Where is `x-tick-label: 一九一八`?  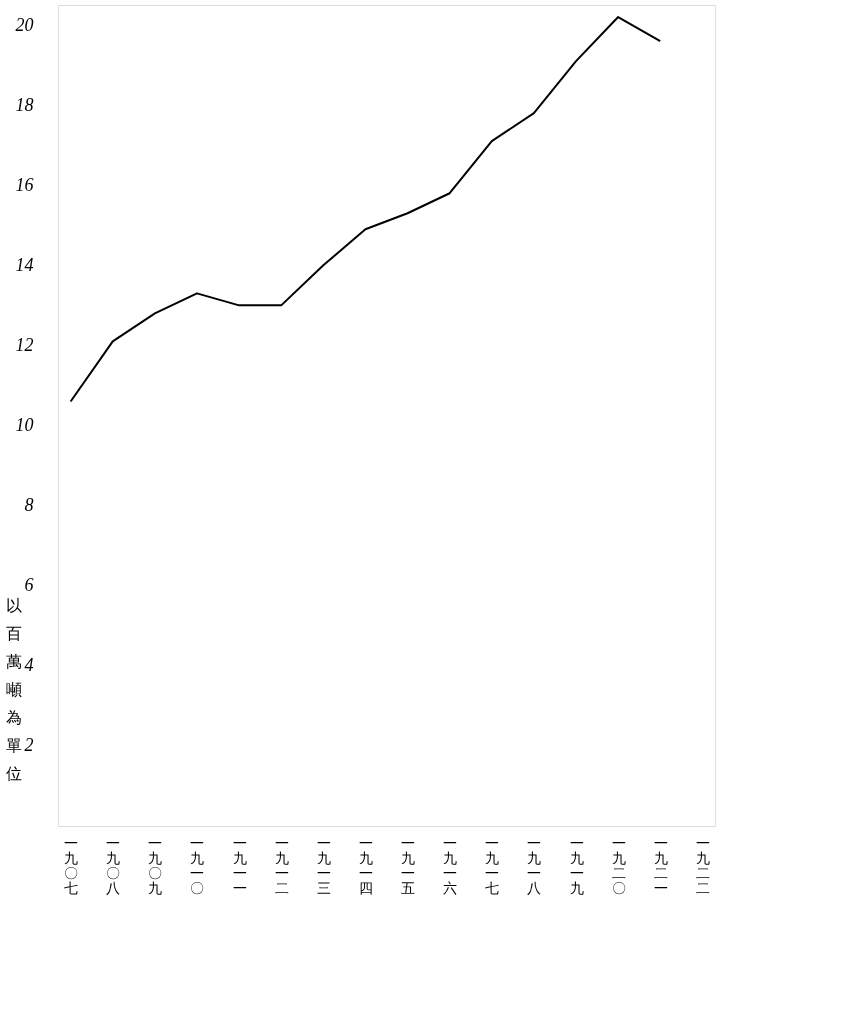 x-tick-label: 一九一八 is located at coordinates (534, 865).